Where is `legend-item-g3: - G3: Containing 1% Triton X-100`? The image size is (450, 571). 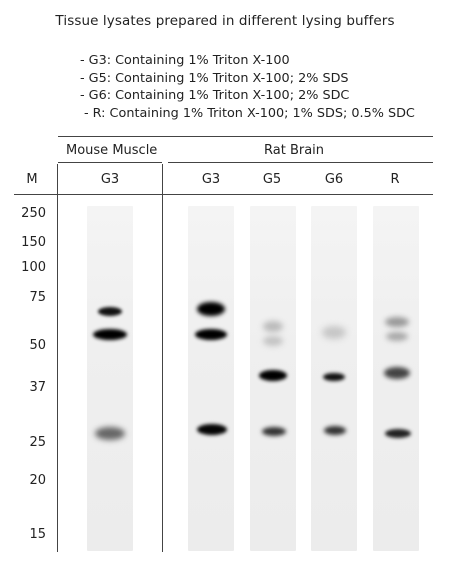 legend-item-g3: - G3: Containing 1% Triton X-100 is located at coordinates (185, 60).